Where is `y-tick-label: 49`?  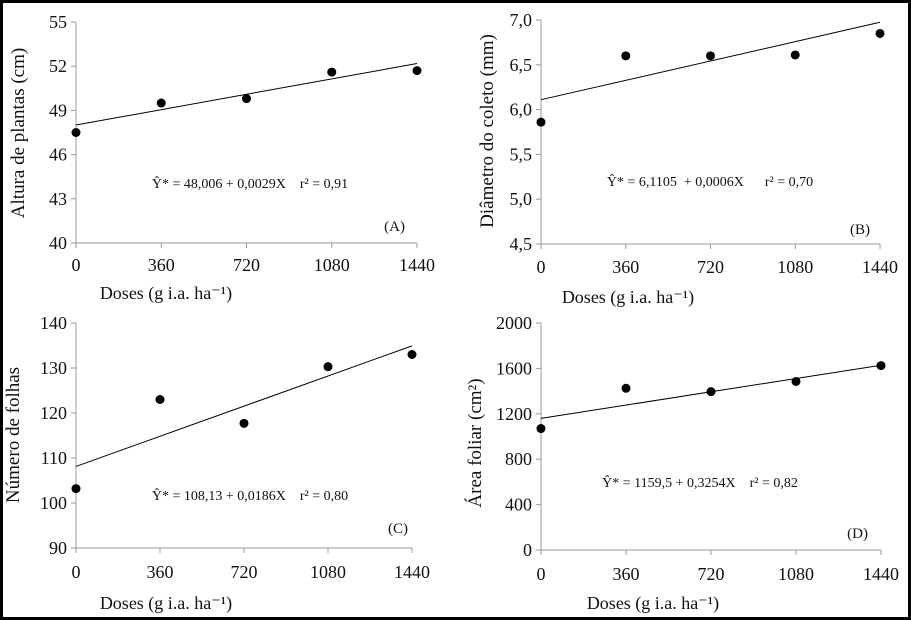
y-tick-label: 49 is located at coordinates (58, 110).